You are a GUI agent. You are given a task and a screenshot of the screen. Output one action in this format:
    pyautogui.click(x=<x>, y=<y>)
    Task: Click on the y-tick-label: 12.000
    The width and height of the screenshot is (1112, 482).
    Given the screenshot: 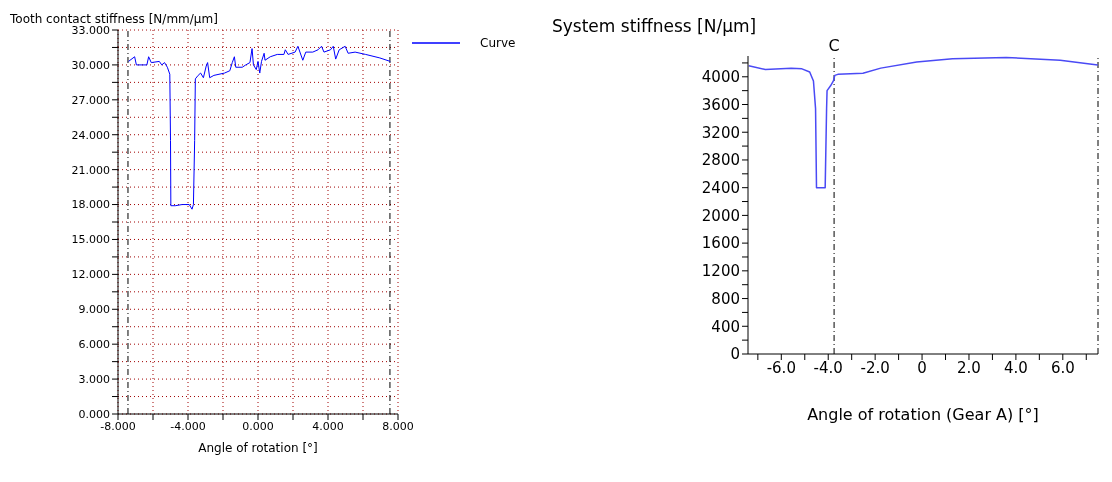 What is the action you would take?
    pyautogui.click(x=90, y=275)
    